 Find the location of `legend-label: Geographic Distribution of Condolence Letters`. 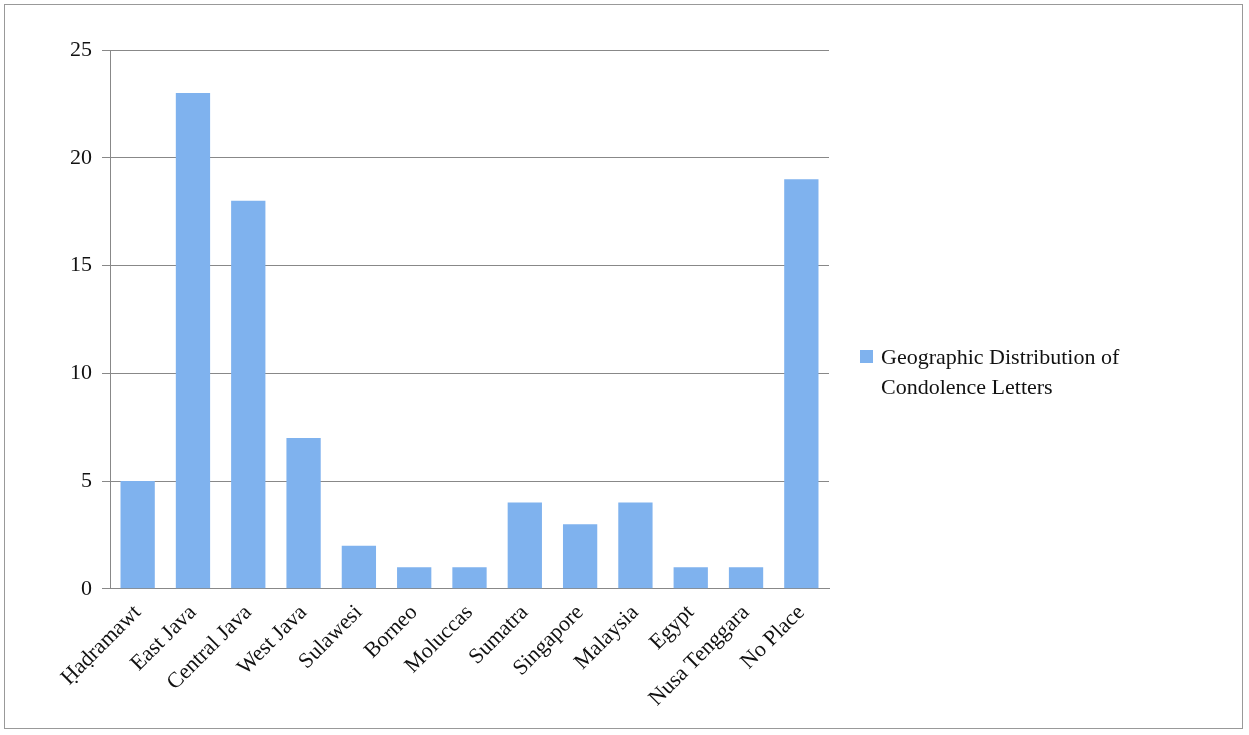

legend-label: Geographic Distribution of Condolence Letters is located at coordinates (1001, 372).